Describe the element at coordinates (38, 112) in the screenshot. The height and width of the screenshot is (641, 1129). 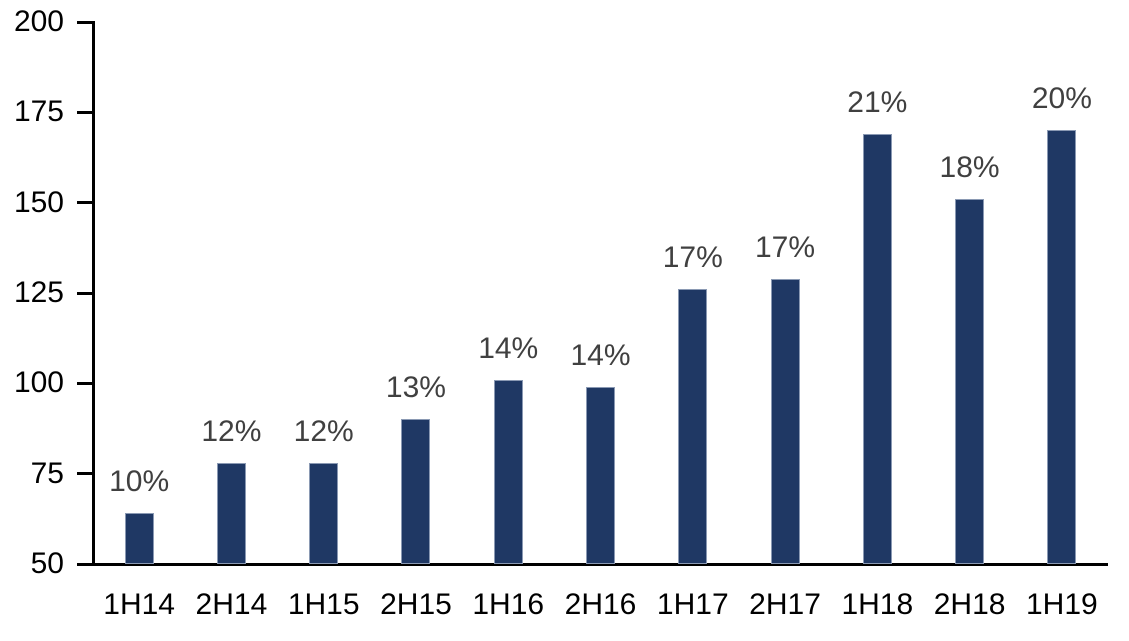
I see `y-axis-tick-label: 175` at that location.